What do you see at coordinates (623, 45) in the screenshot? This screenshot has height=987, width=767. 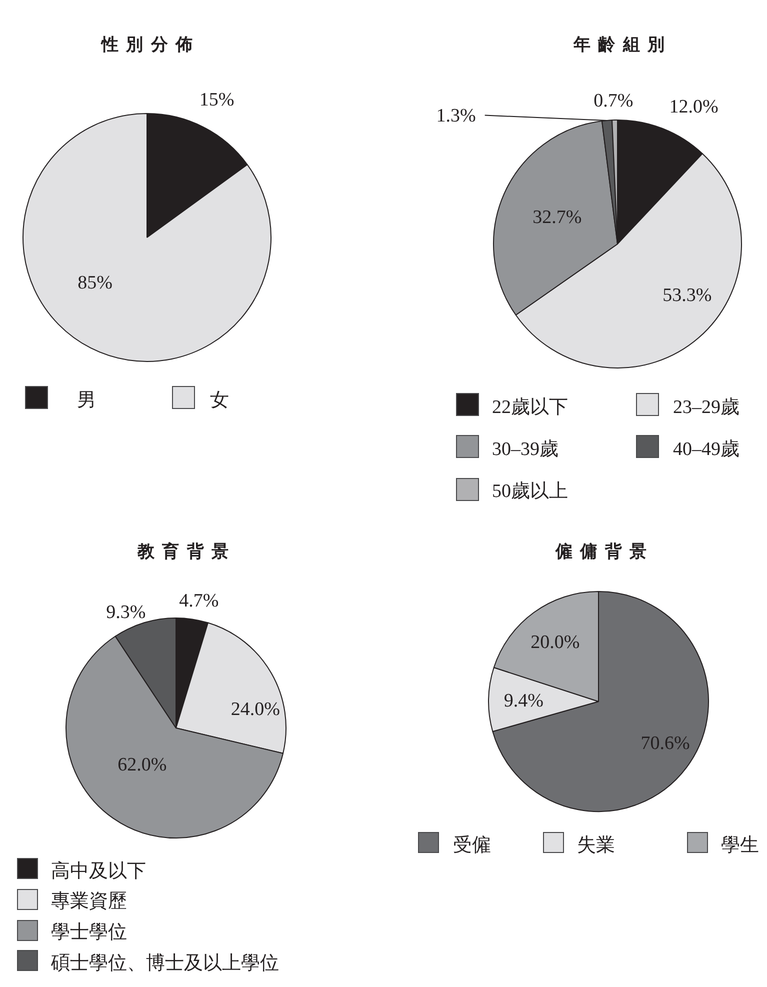 I see `chart-title: 年齡組別` at bounding box center [623, 45].